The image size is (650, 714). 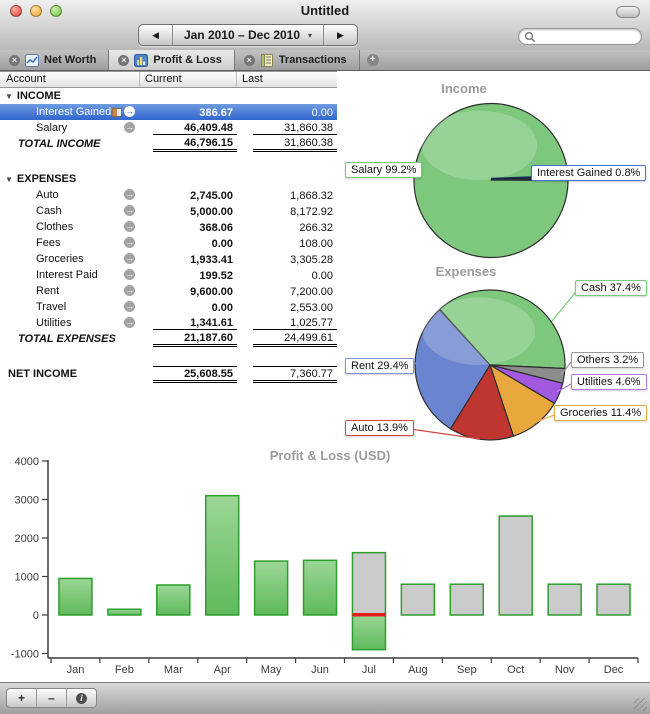 I want to click on pie-slice-salary, so click(x=491, y=180).